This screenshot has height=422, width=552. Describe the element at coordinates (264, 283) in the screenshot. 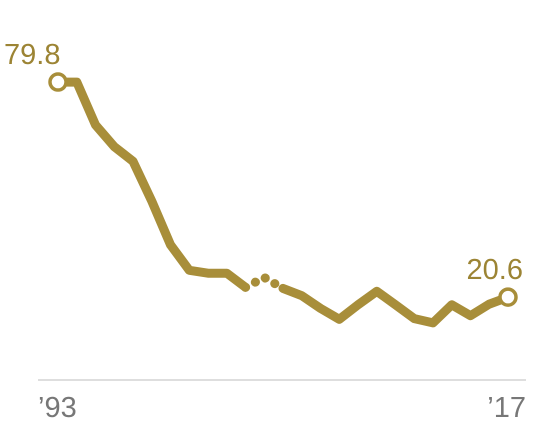

I see `series-line-dotted-segment` at that location.